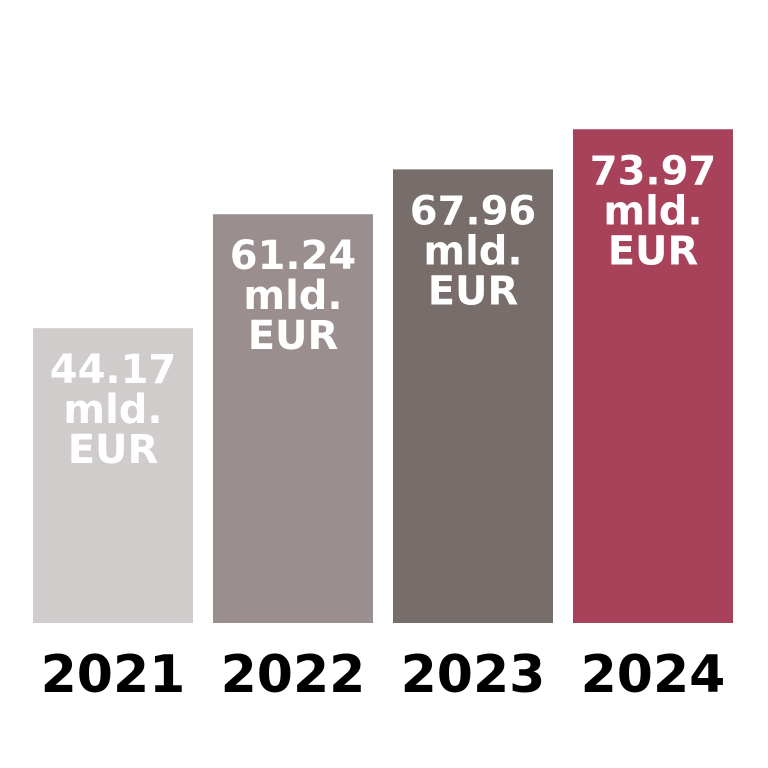 The width and height of the screenshot is (768, 768). Describe the element at coordinates (653, 211) in the screenshot. I see `value-label: 73.97 mld. EUR` at that location.